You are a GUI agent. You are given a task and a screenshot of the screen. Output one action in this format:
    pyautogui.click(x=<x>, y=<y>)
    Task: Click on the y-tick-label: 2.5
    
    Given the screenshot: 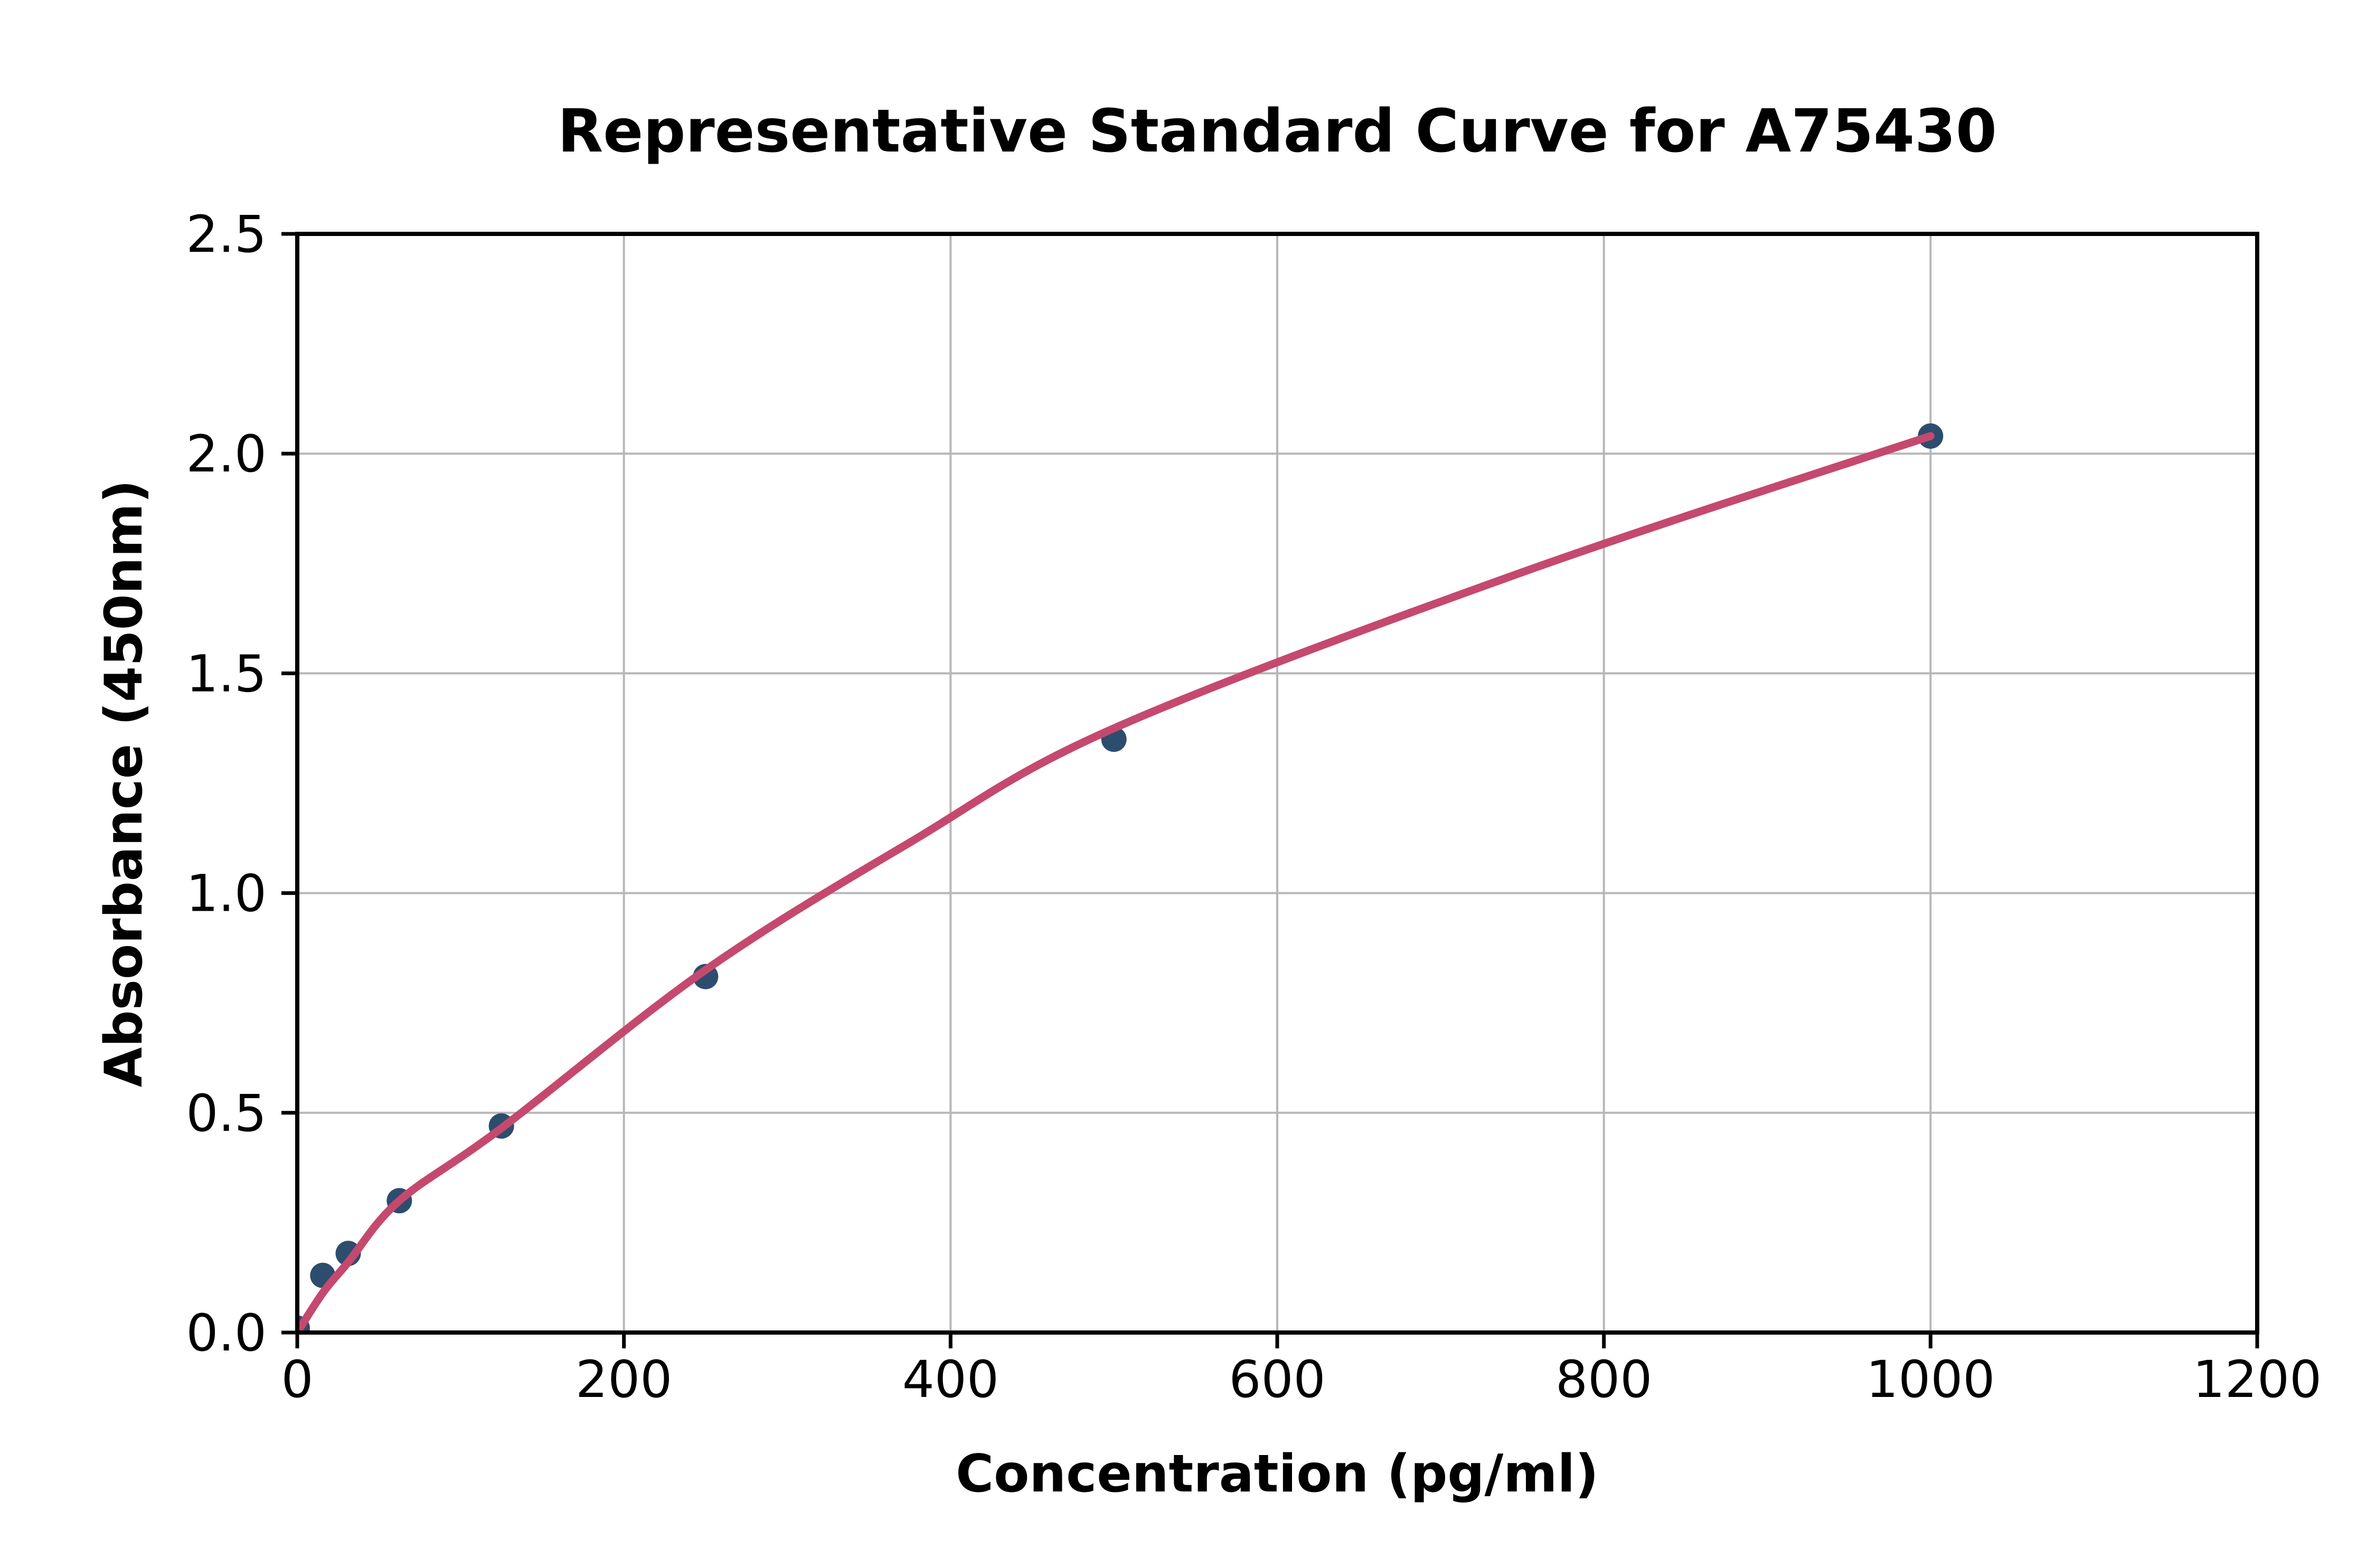 What is the action you would take?
    pyautogui.click(x=227, y=234)
    